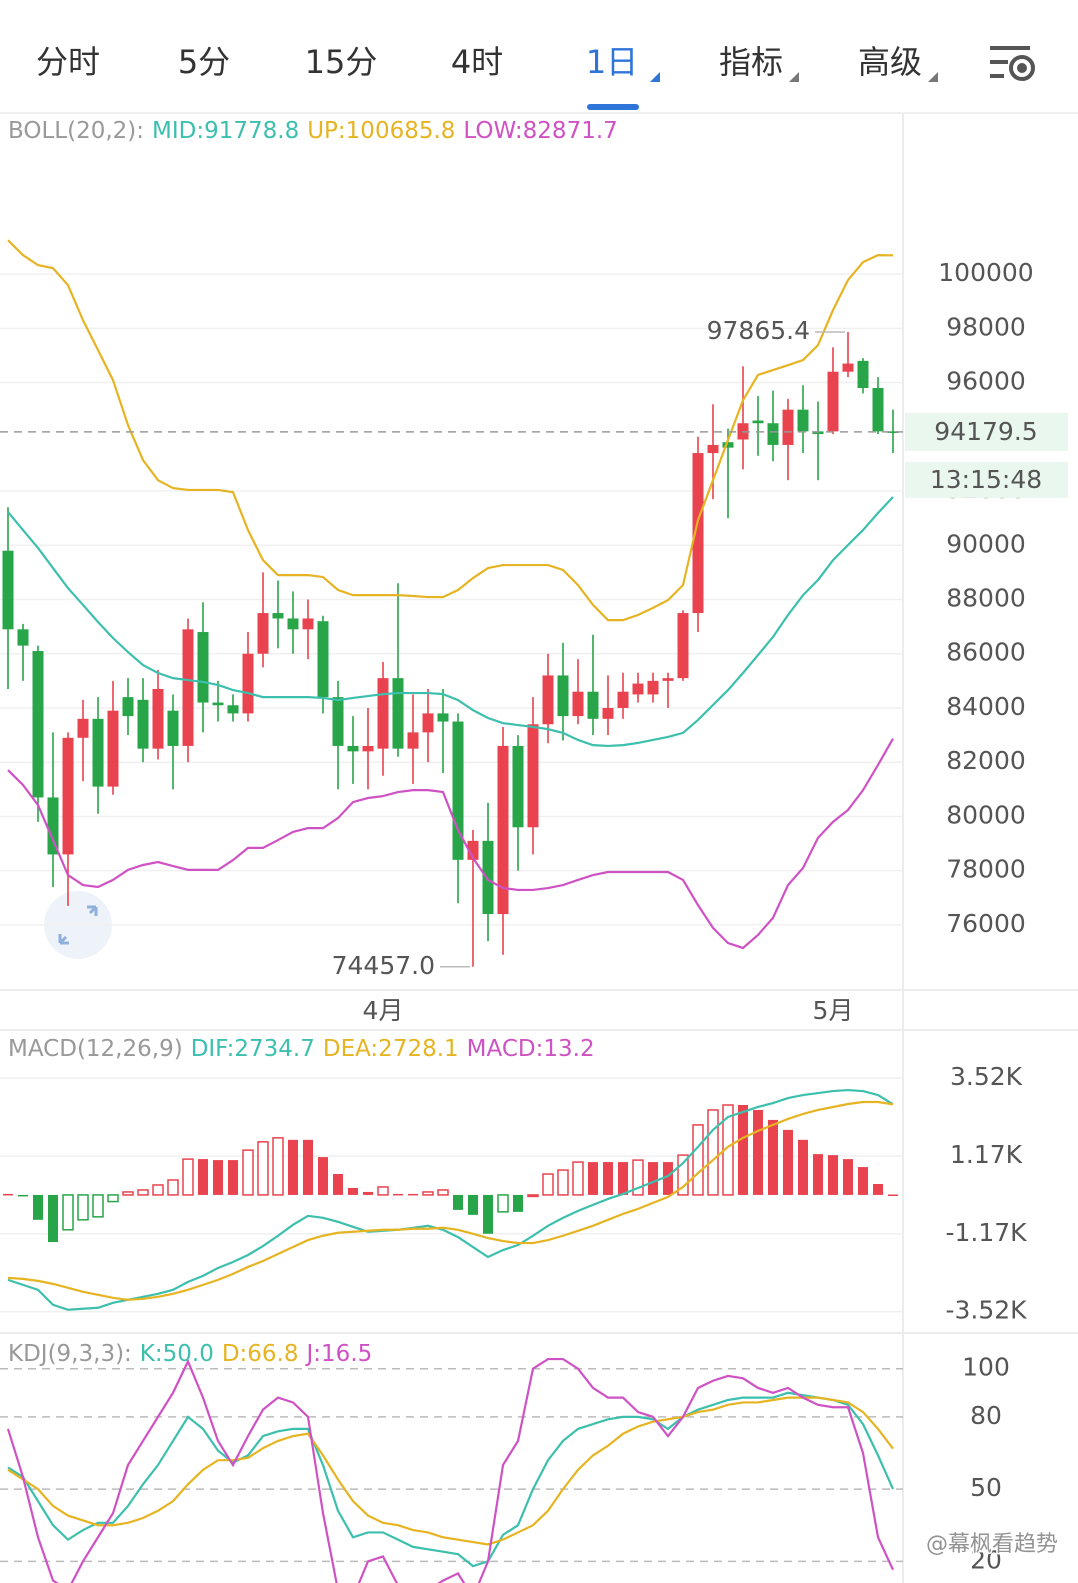  Describe the element at coordinates (612, 62) in the screenshot. I see `tab: 1日` at that location.